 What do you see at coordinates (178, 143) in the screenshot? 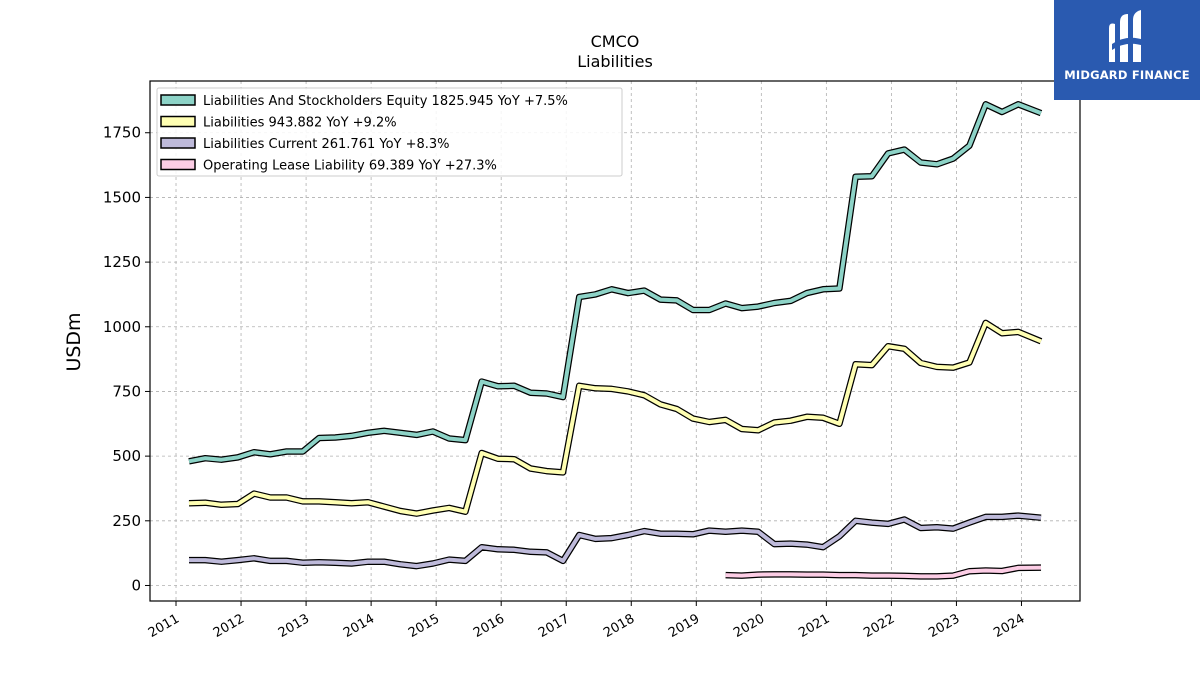
I see `legend-swatch-liabilities-current` at bounding box center [178, 143].